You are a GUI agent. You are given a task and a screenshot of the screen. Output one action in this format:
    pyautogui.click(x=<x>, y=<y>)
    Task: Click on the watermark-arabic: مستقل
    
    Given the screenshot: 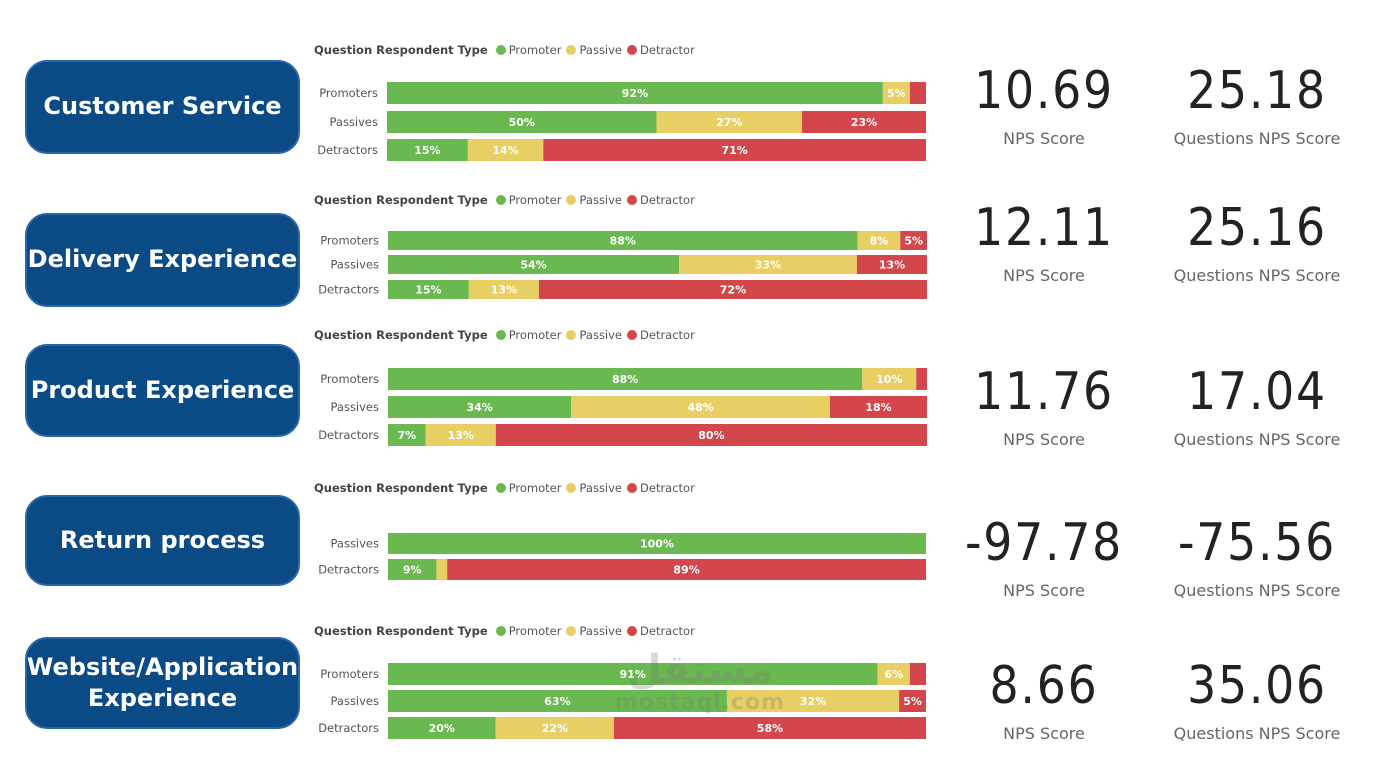 What is the action you would take?
    pyautogui.click(x=700, y=670)
    